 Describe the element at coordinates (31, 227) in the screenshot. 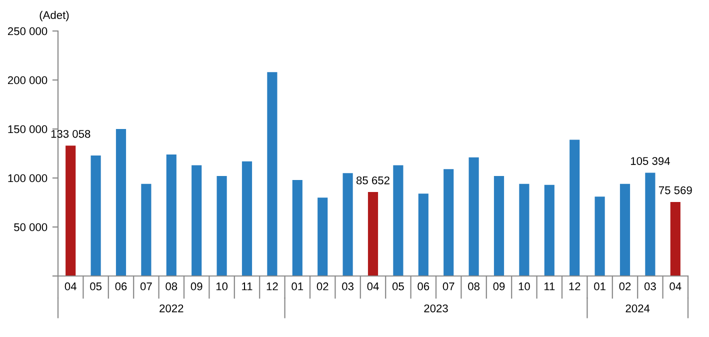

I see `y-tick-label: 50 000` at that location.